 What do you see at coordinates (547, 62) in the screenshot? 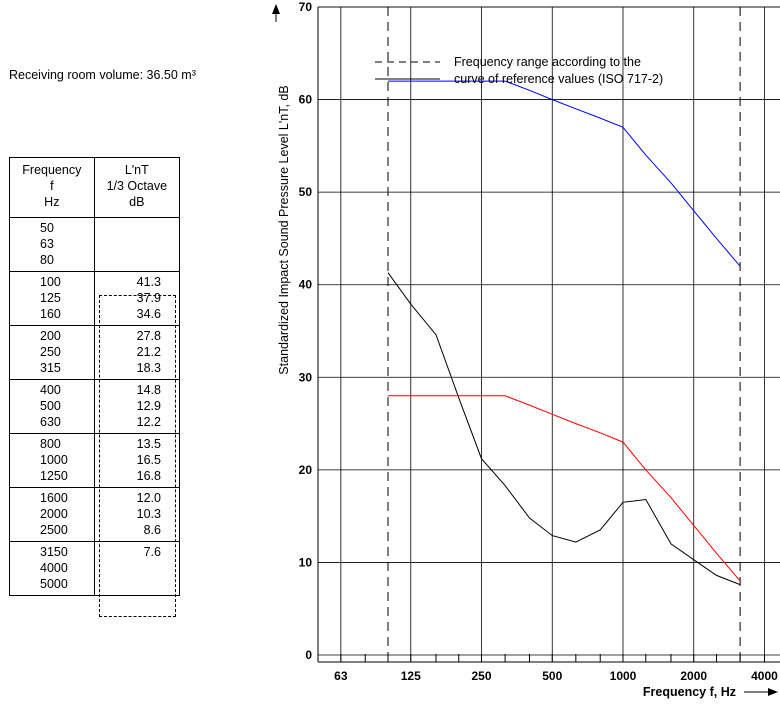
I see `legend-text-line1: Frequency range according to the` at bounding box center [547, 62].